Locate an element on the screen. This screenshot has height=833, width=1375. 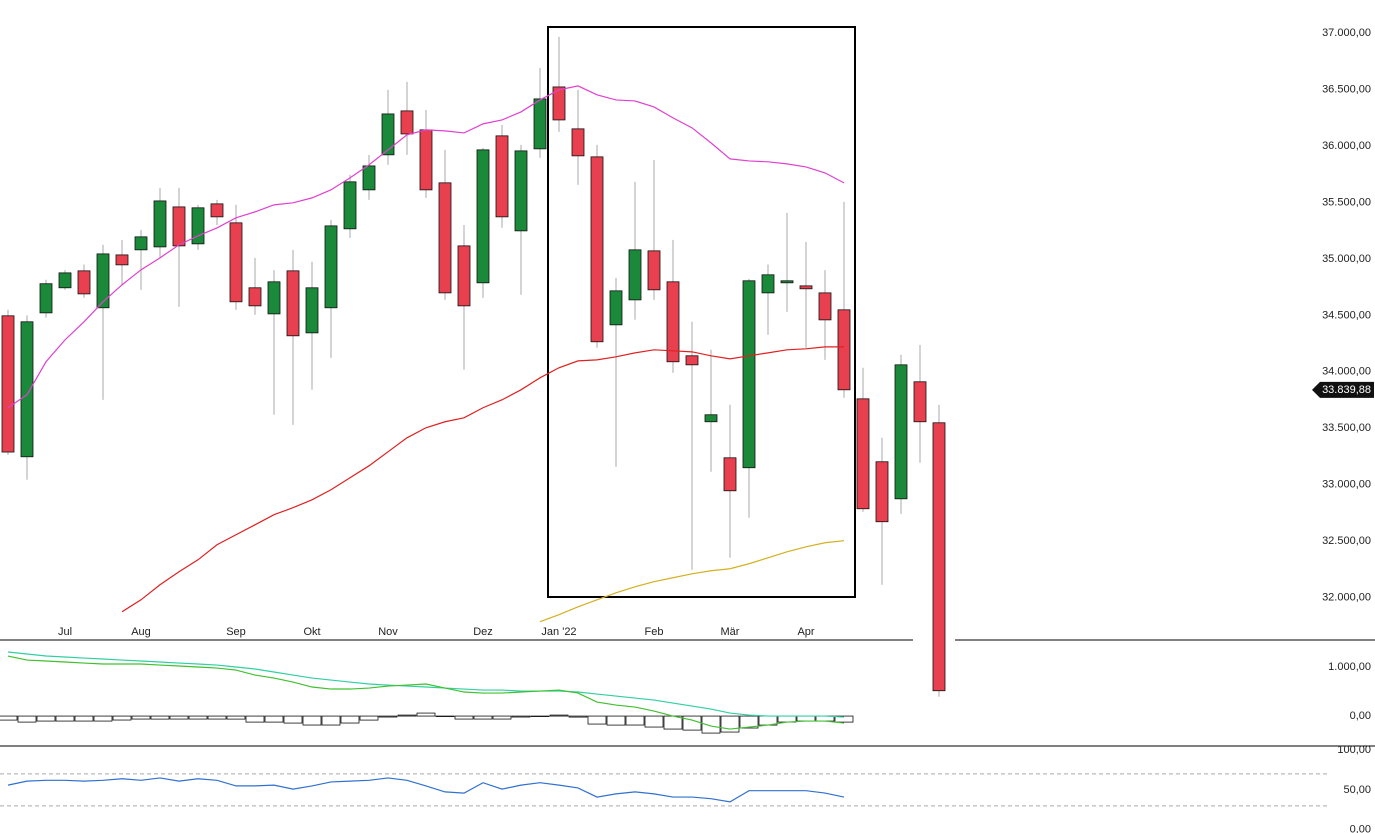
y-tick-label: 36.000,00 is located at coordinates (1346, 146).